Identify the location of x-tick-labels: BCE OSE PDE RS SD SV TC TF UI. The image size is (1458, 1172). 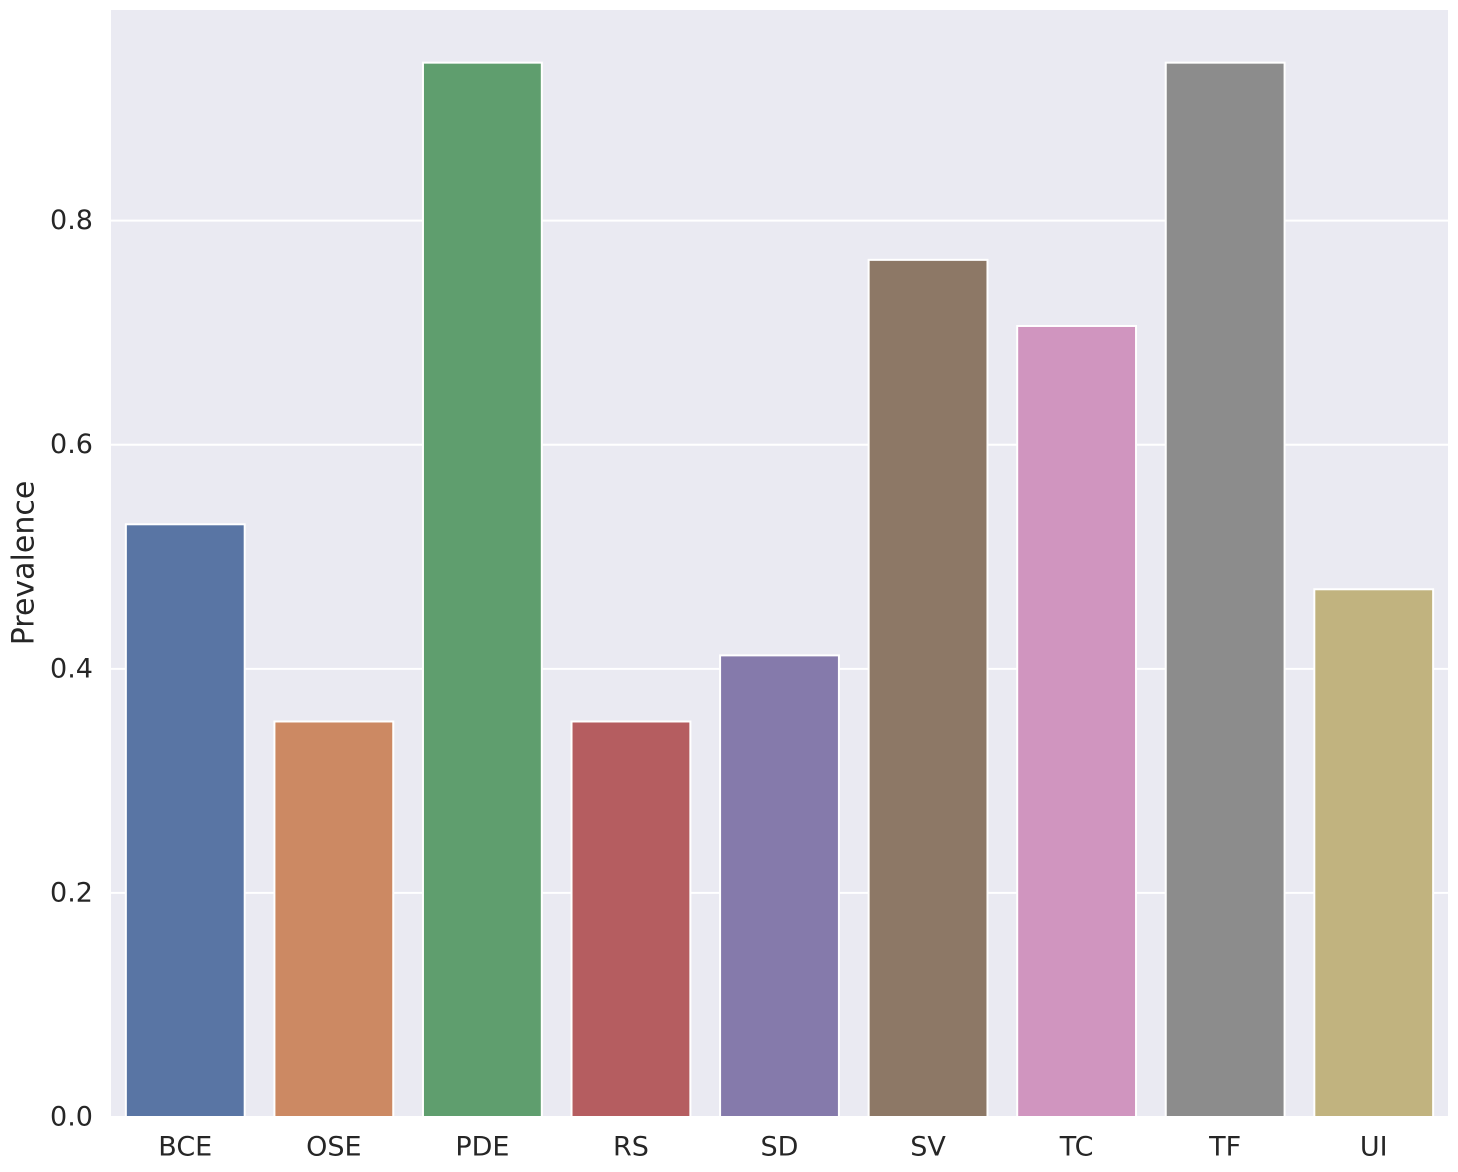
(772, 1147).